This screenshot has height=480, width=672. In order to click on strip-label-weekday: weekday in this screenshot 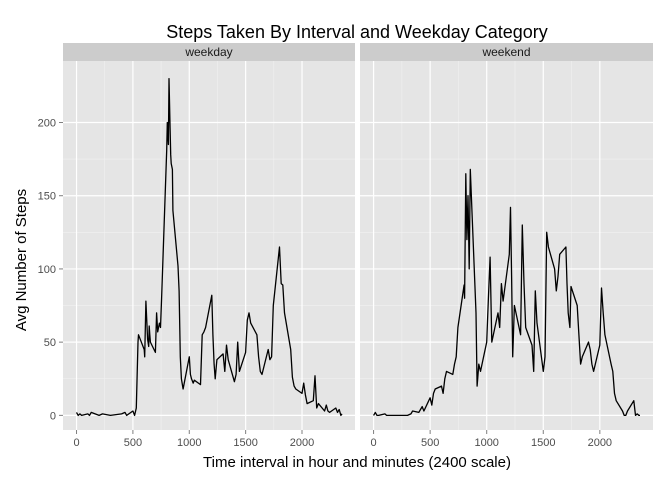, I will do `click(208, 52)`.